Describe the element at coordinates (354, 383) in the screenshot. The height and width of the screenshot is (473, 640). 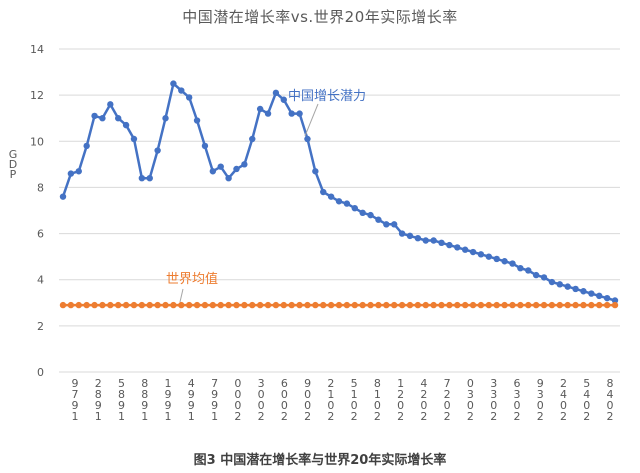
I see `x-tick-char: 5` at that location.